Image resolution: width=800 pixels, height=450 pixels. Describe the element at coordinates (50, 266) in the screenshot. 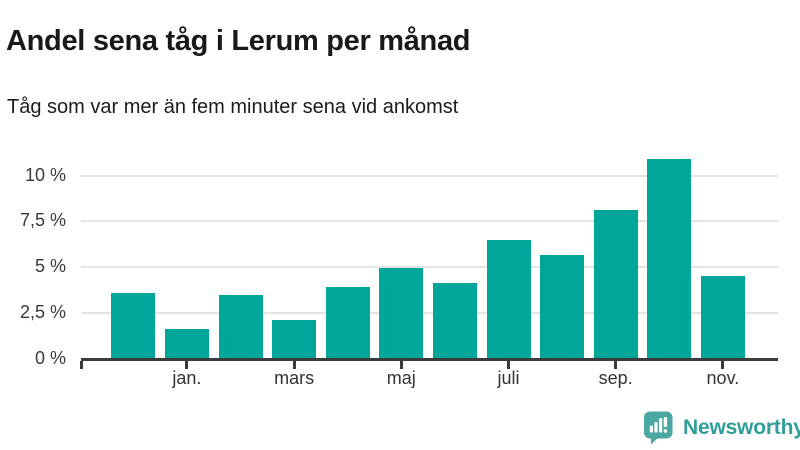

I see `y-axis-tick-label: 5 %` at that location.